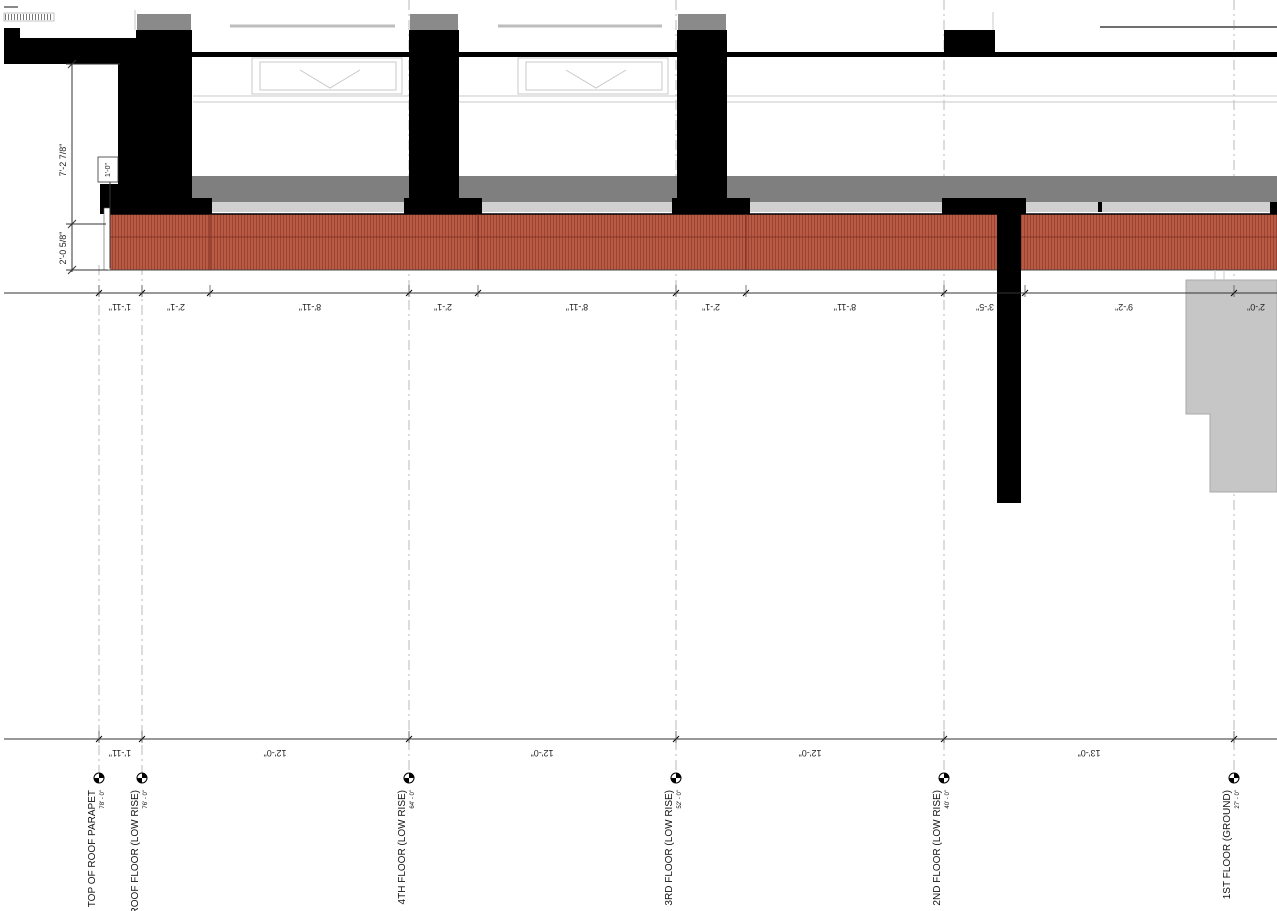 This screenshot has width=1277, height=911. Describe the element at coordinates (146, 799) in the screenshot. I see `level-elev-roof: 76' - 0"` at that location.